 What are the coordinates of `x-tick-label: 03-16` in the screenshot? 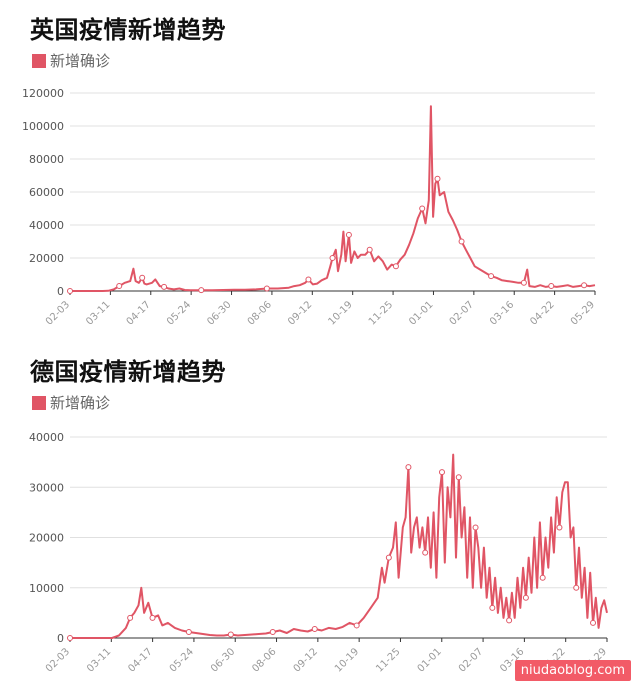 It's located at (502, 313).